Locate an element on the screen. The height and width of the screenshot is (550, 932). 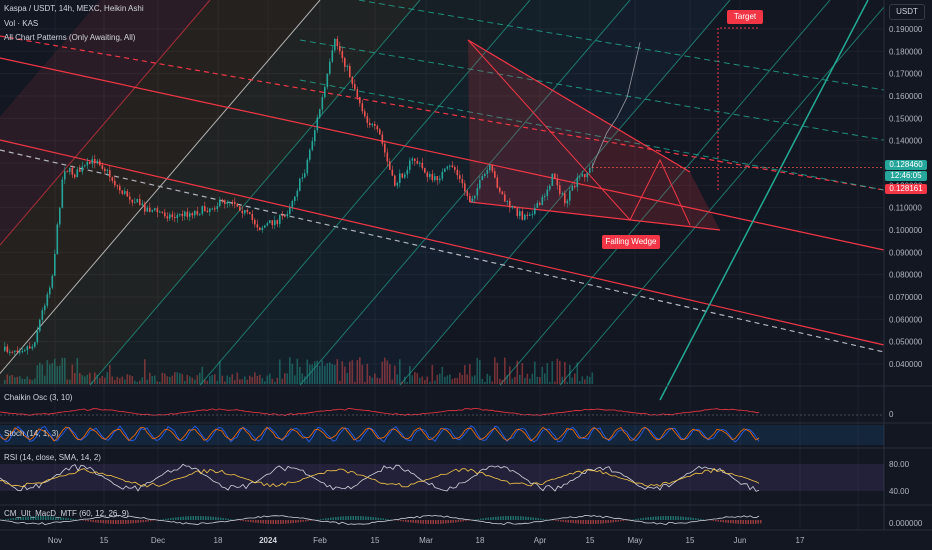
indicator-tick-label: 80.00 is located at coordinates (899, 464).